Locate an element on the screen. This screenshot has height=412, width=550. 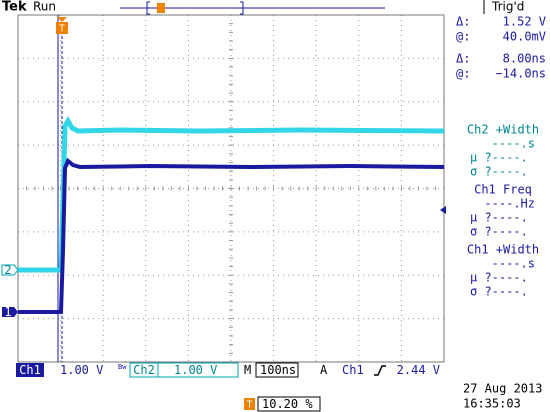
ch2-scale: 1.00 V is located at coordinates (195, 370).